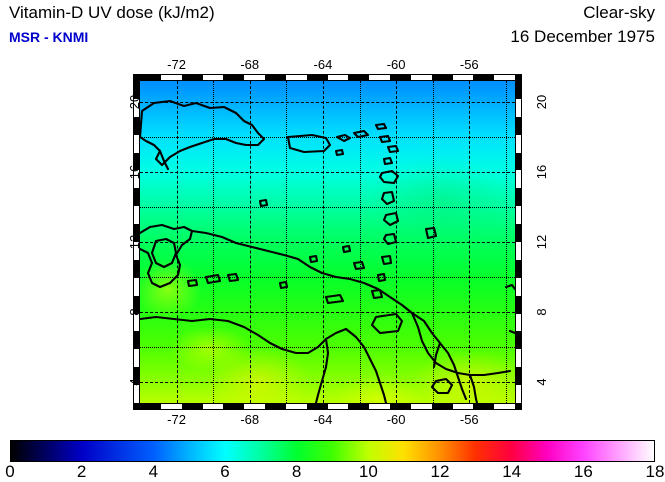 The width and height of the screenshot is (665, 482). What do you see at coordinates (655, 471) in the screenshot?
I see `colorbar-tick-label: 18` at bounding box center [655, 471].